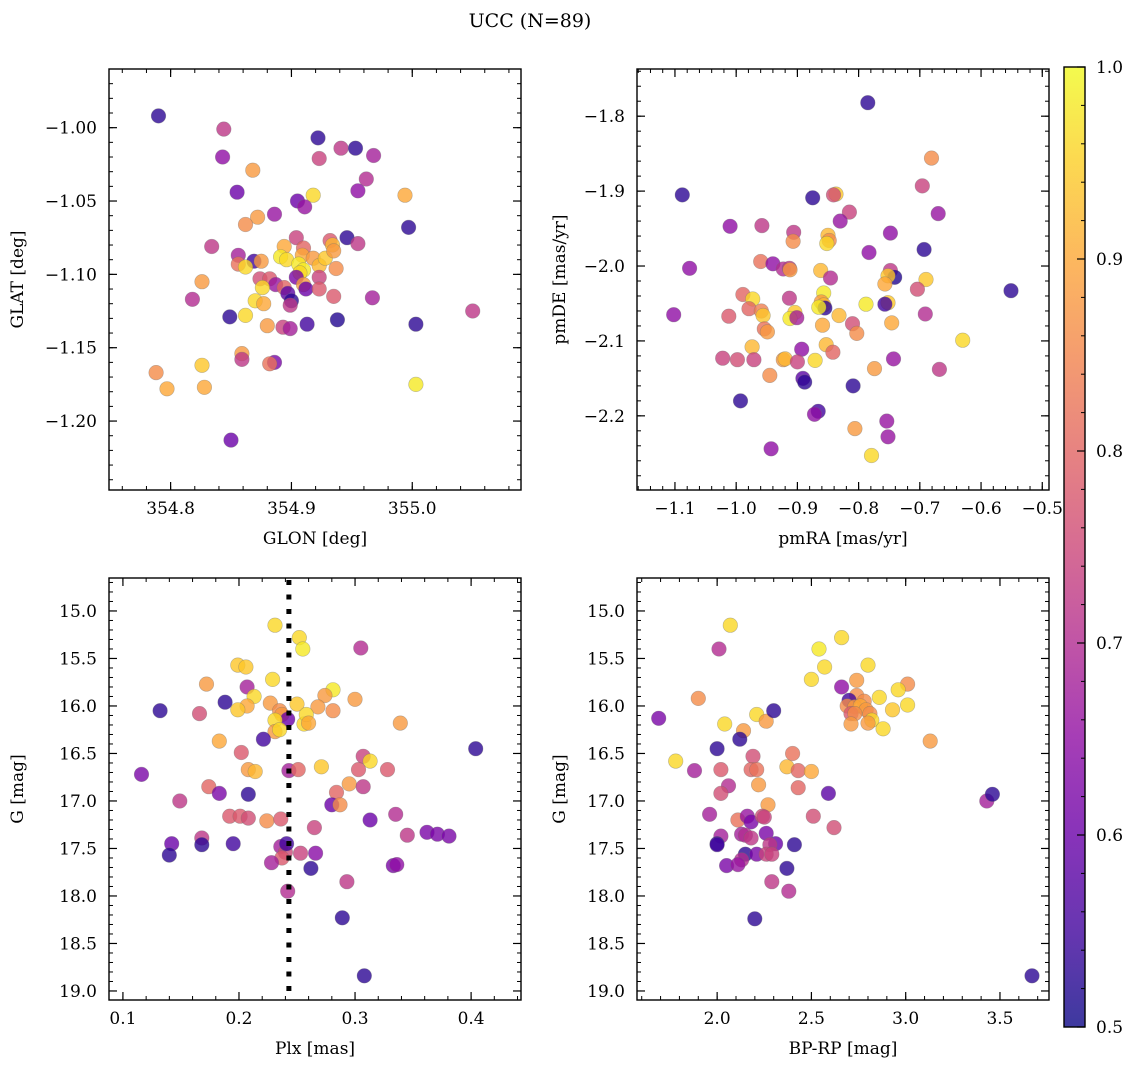 This screenshot has height=1067, width=1136. I want to click on x-tick-label: 2.0, so click(717, 1019).